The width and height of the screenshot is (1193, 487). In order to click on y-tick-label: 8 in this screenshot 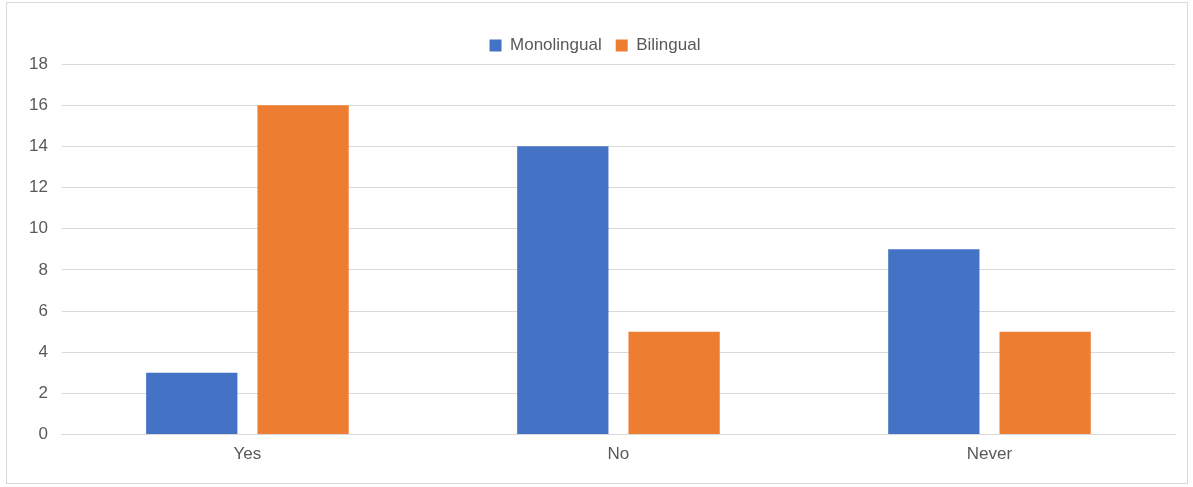, I will do `click(43, 269)`.